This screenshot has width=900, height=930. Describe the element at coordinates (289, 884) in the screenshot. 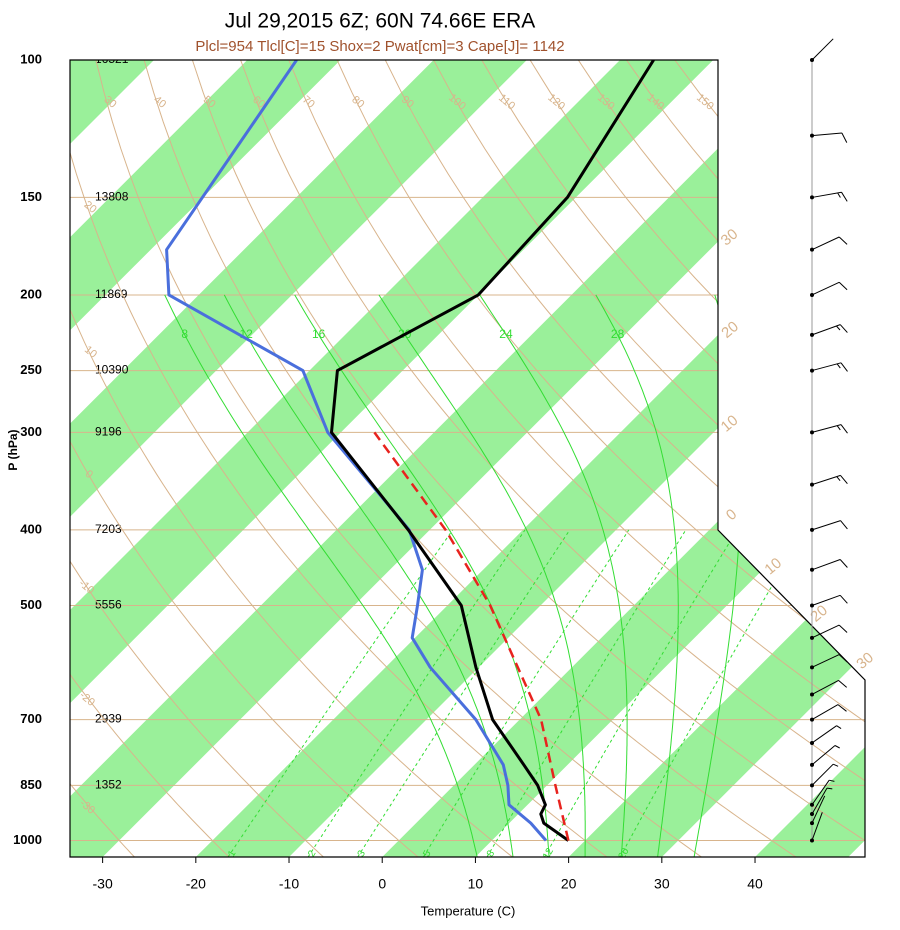

I see `x-tick-label: -10` at that location.